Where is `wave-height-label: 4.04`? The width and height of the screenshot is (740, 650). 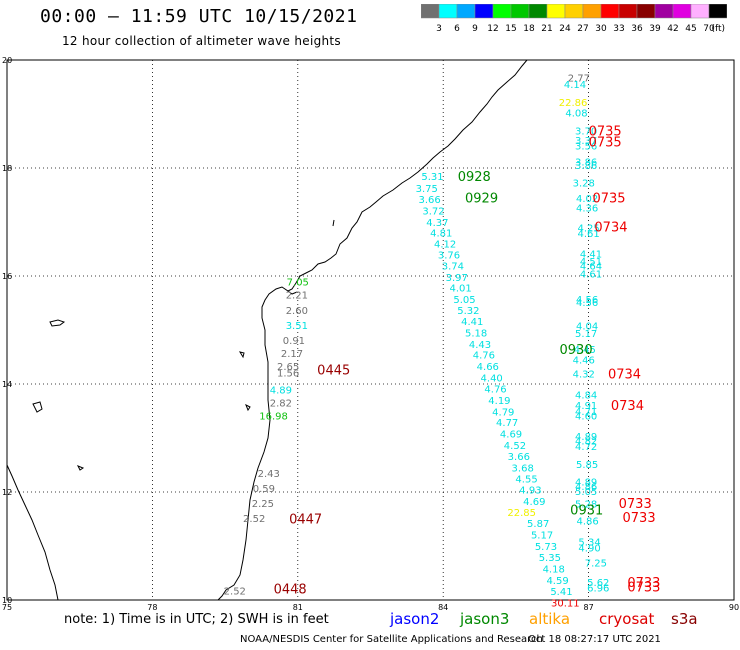 wave-height-label: 4.04 is located at coordinates (587, 326).